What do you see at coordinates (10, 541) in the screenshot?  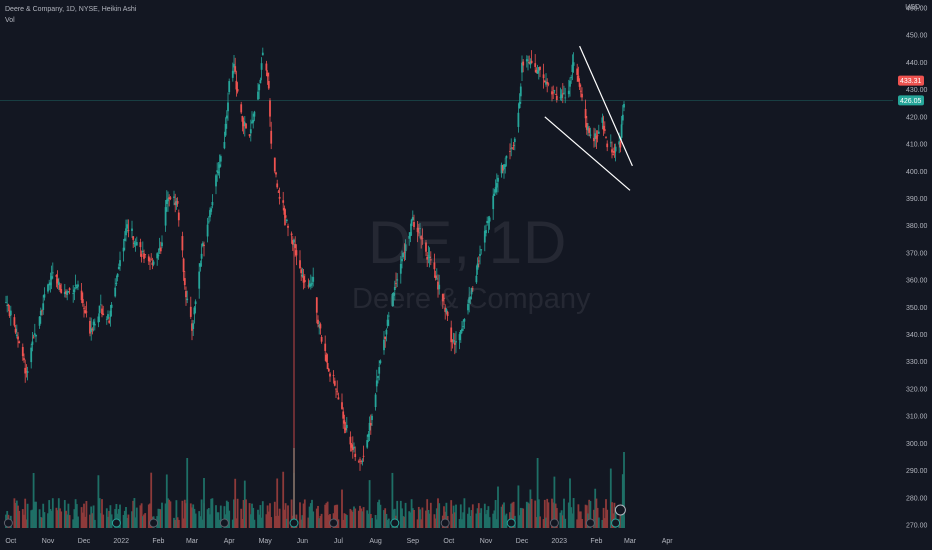 I see `x-tick-label: Oct` at bounding box center [10, 541].